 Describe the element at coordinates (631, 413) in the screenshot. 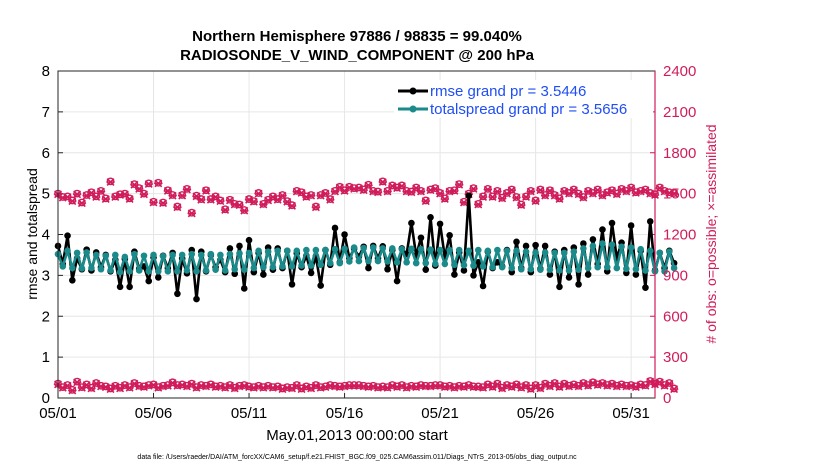

I see `x-tick-label: 05/31` at that location.